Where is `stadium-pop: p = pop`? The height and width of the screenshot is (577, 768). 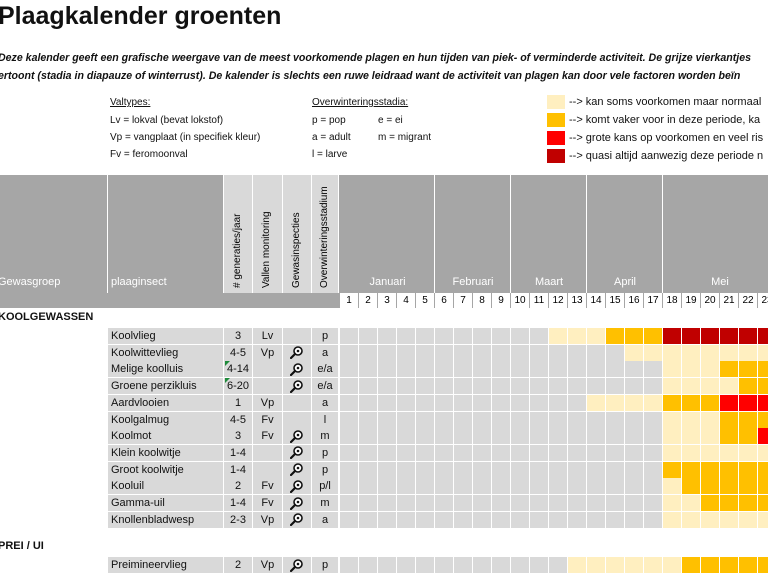 stadium-pop: p = pop is located at coordinates (329, 120).